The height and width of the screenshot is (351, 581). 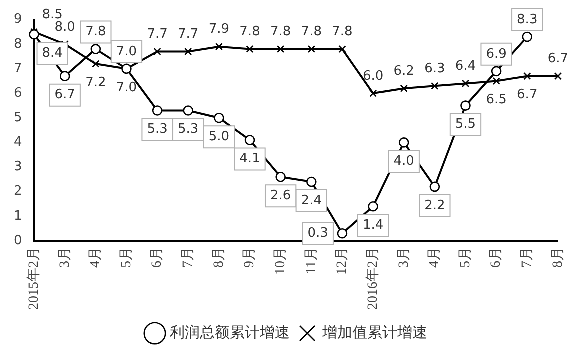 I want to click on data-label: 0.3, so click(x=318, y=233).